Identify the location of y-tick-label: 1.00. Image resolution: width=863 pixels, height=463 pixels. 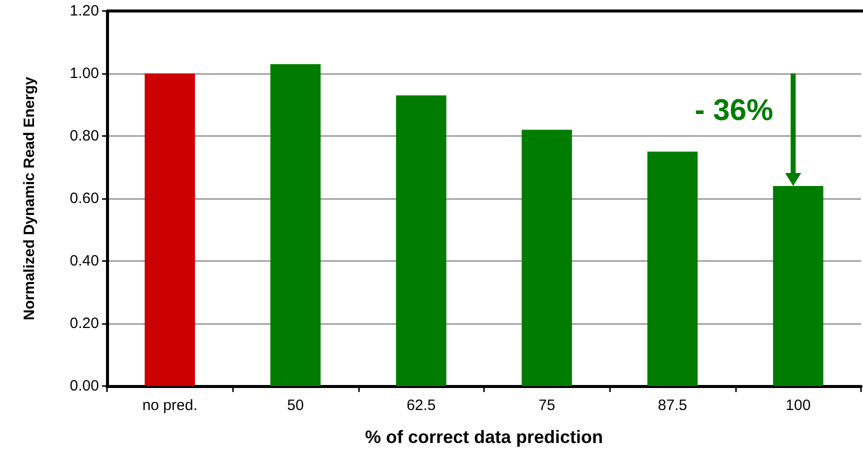
(84, 73).